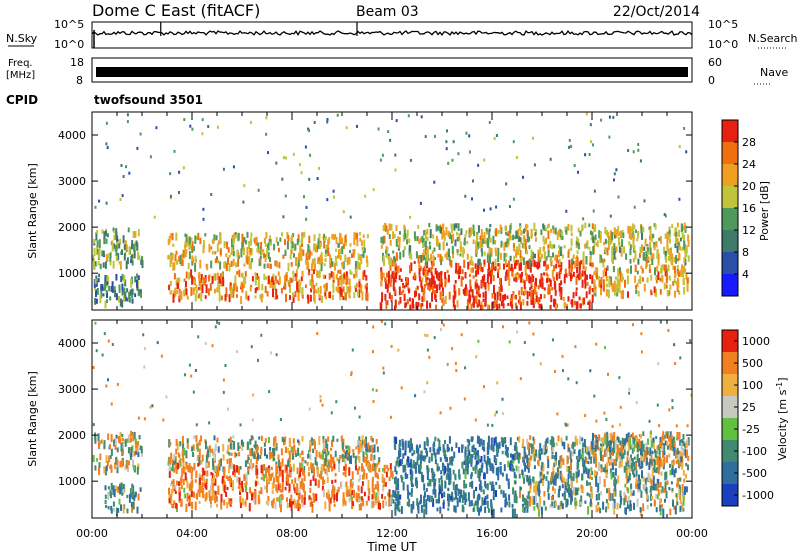  What do you see at coordinates (749, 164) in the screenshot?
I see `colorbar-tick-label: 24` at bounding box center [749, 164].